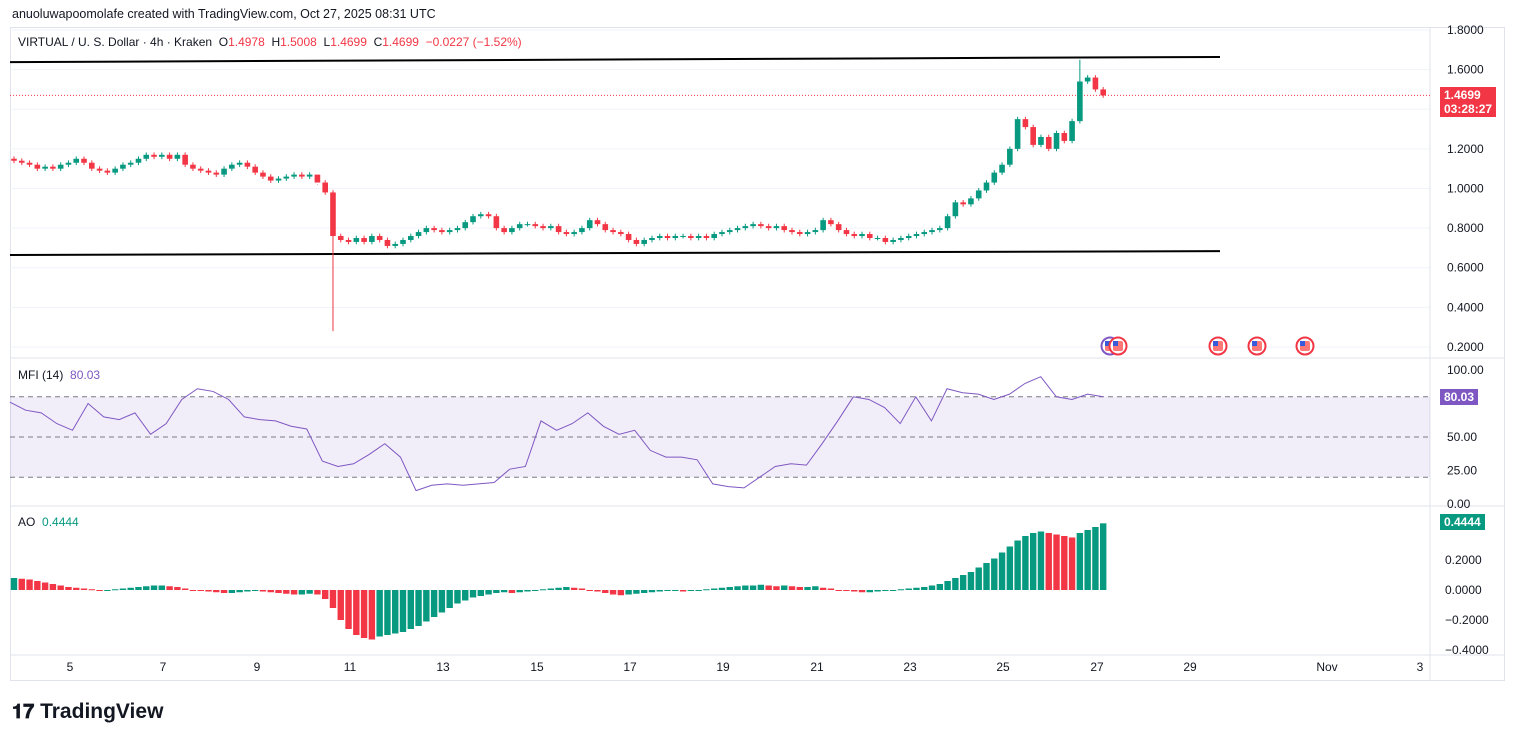 This screenshot has width=1515, height=741. I want to click on mfi-axis-label: 0.00, so click(1459, 504).